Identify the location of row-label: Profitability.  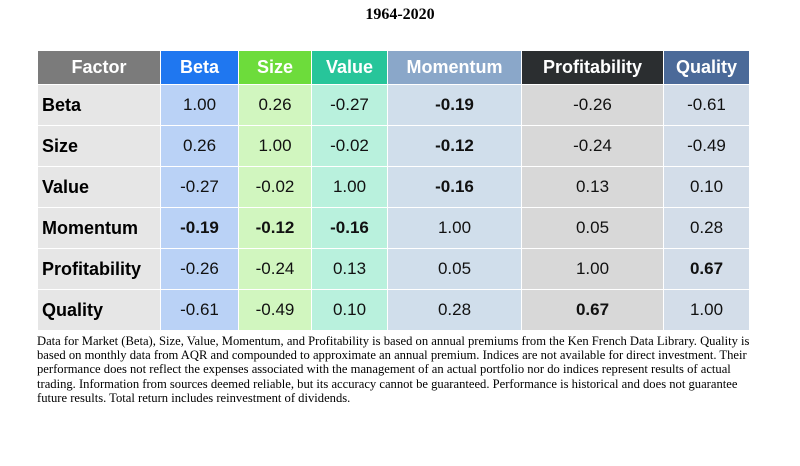
(99, 269).